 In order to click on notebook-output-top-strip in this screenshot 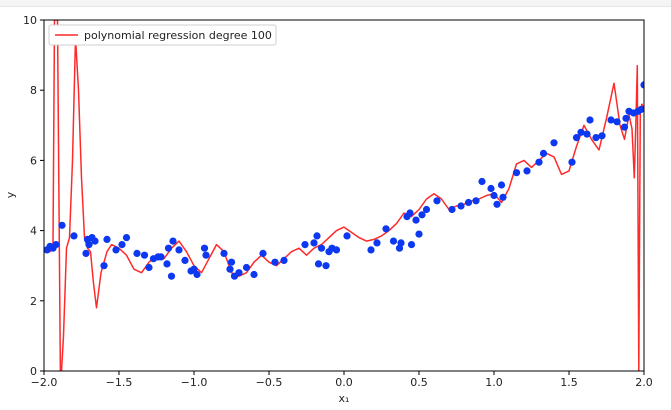, I will do `click(335, 3)`.